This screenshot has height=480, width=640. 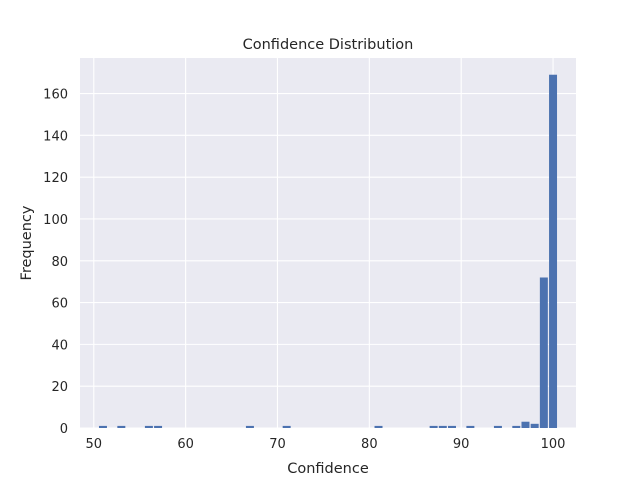 I want to click on y-tick-label: 60, so click(x=59, y=304).